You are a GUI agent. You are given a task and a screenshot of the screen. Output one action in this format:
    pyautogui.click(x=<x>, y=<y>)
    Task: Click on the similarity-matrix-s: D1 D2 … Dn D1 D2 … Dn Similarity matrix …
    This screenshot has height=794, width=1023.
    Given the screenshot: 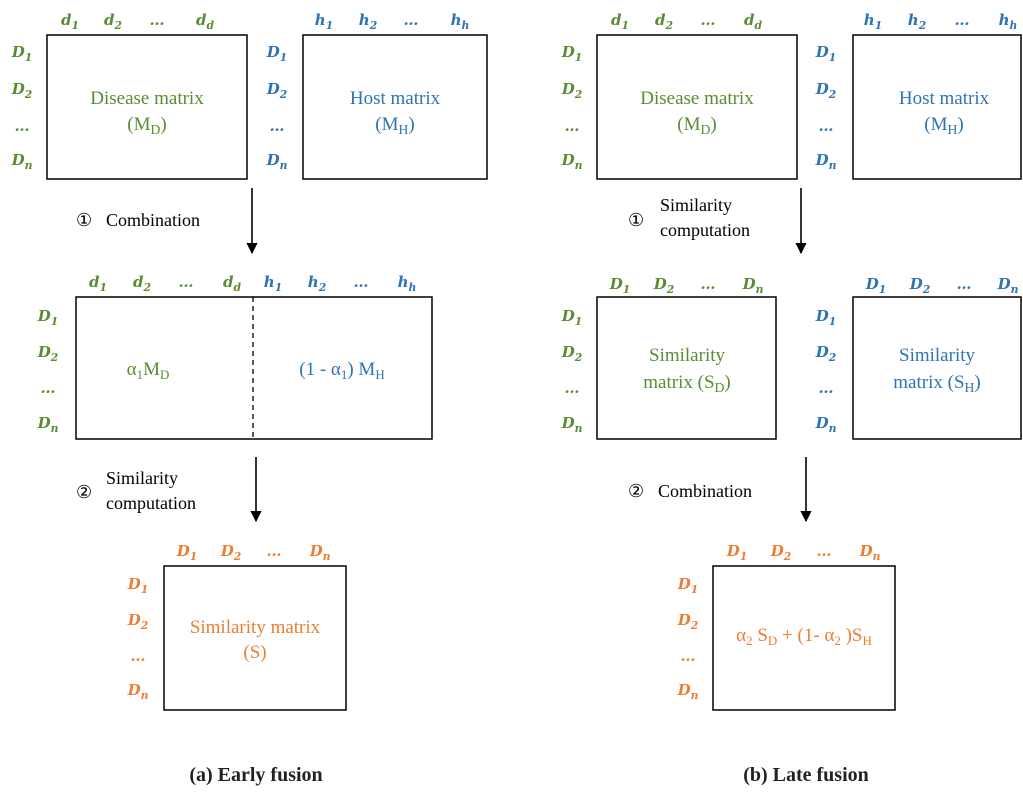 What is the action you would take?
    pyautogui.click(x=237, y=626)
    